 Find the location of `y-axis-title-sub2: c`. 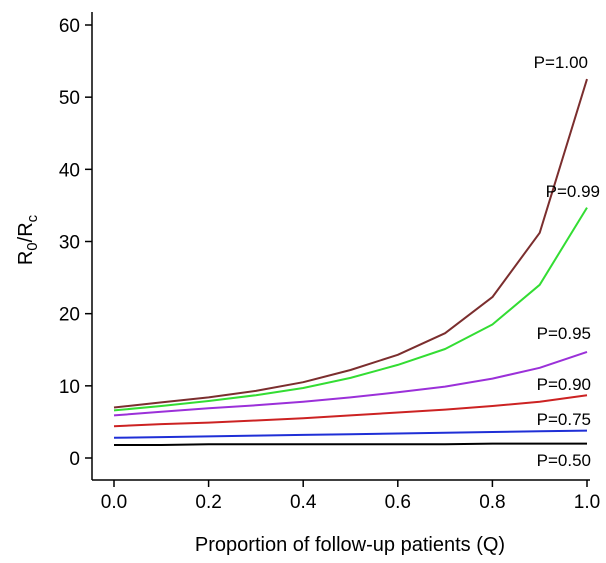

y-axis-title-sub2: c is located at coordinates (32, 218).